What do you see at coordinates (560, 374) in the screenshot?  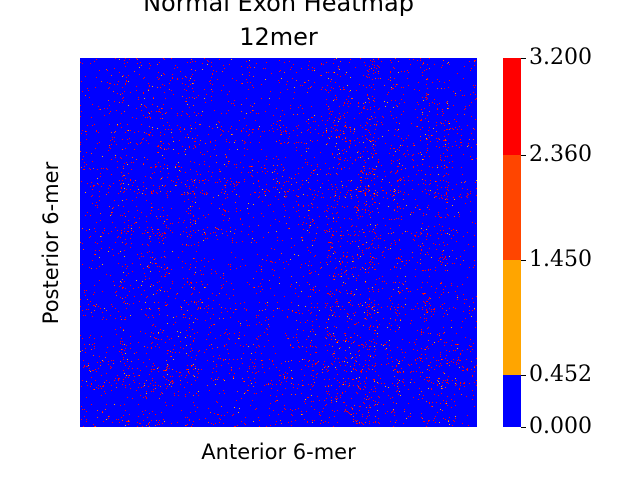 I see `colorbar-tick-label: 0.452` at bounding box center [560, 374].